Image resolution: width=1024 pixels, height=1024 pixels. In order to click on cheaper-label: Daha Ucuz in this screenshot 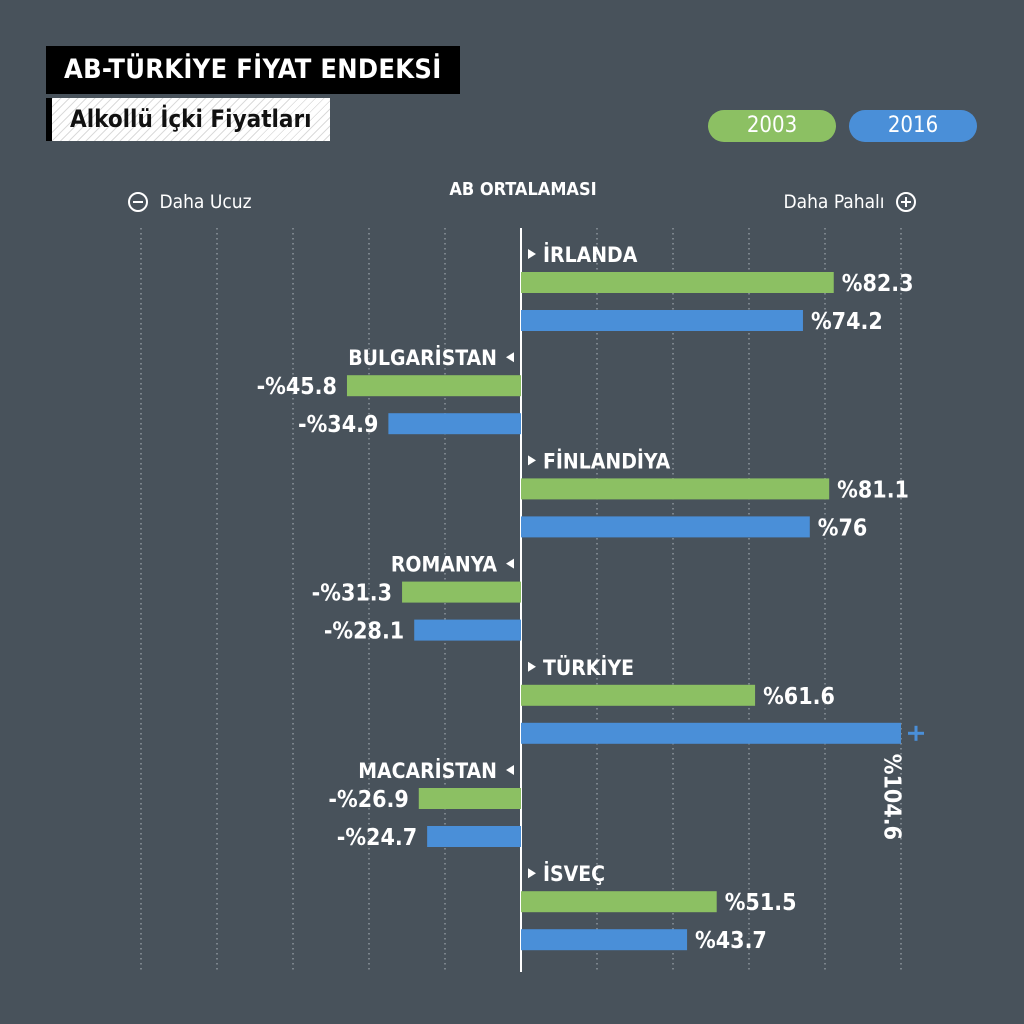, I will do `click(205, 202)`.